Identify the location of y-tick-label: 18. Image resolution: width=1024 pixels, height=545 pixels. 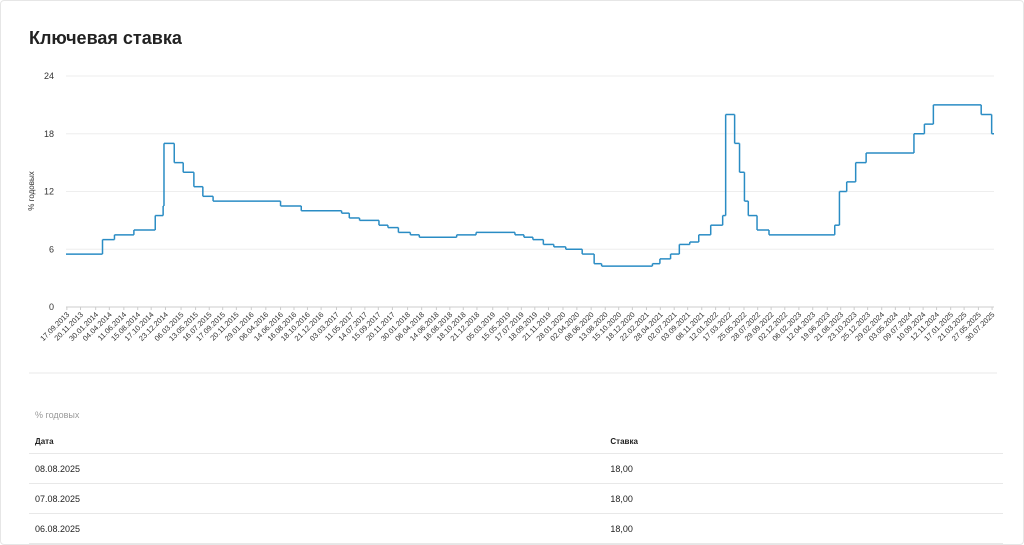
(49, 134).